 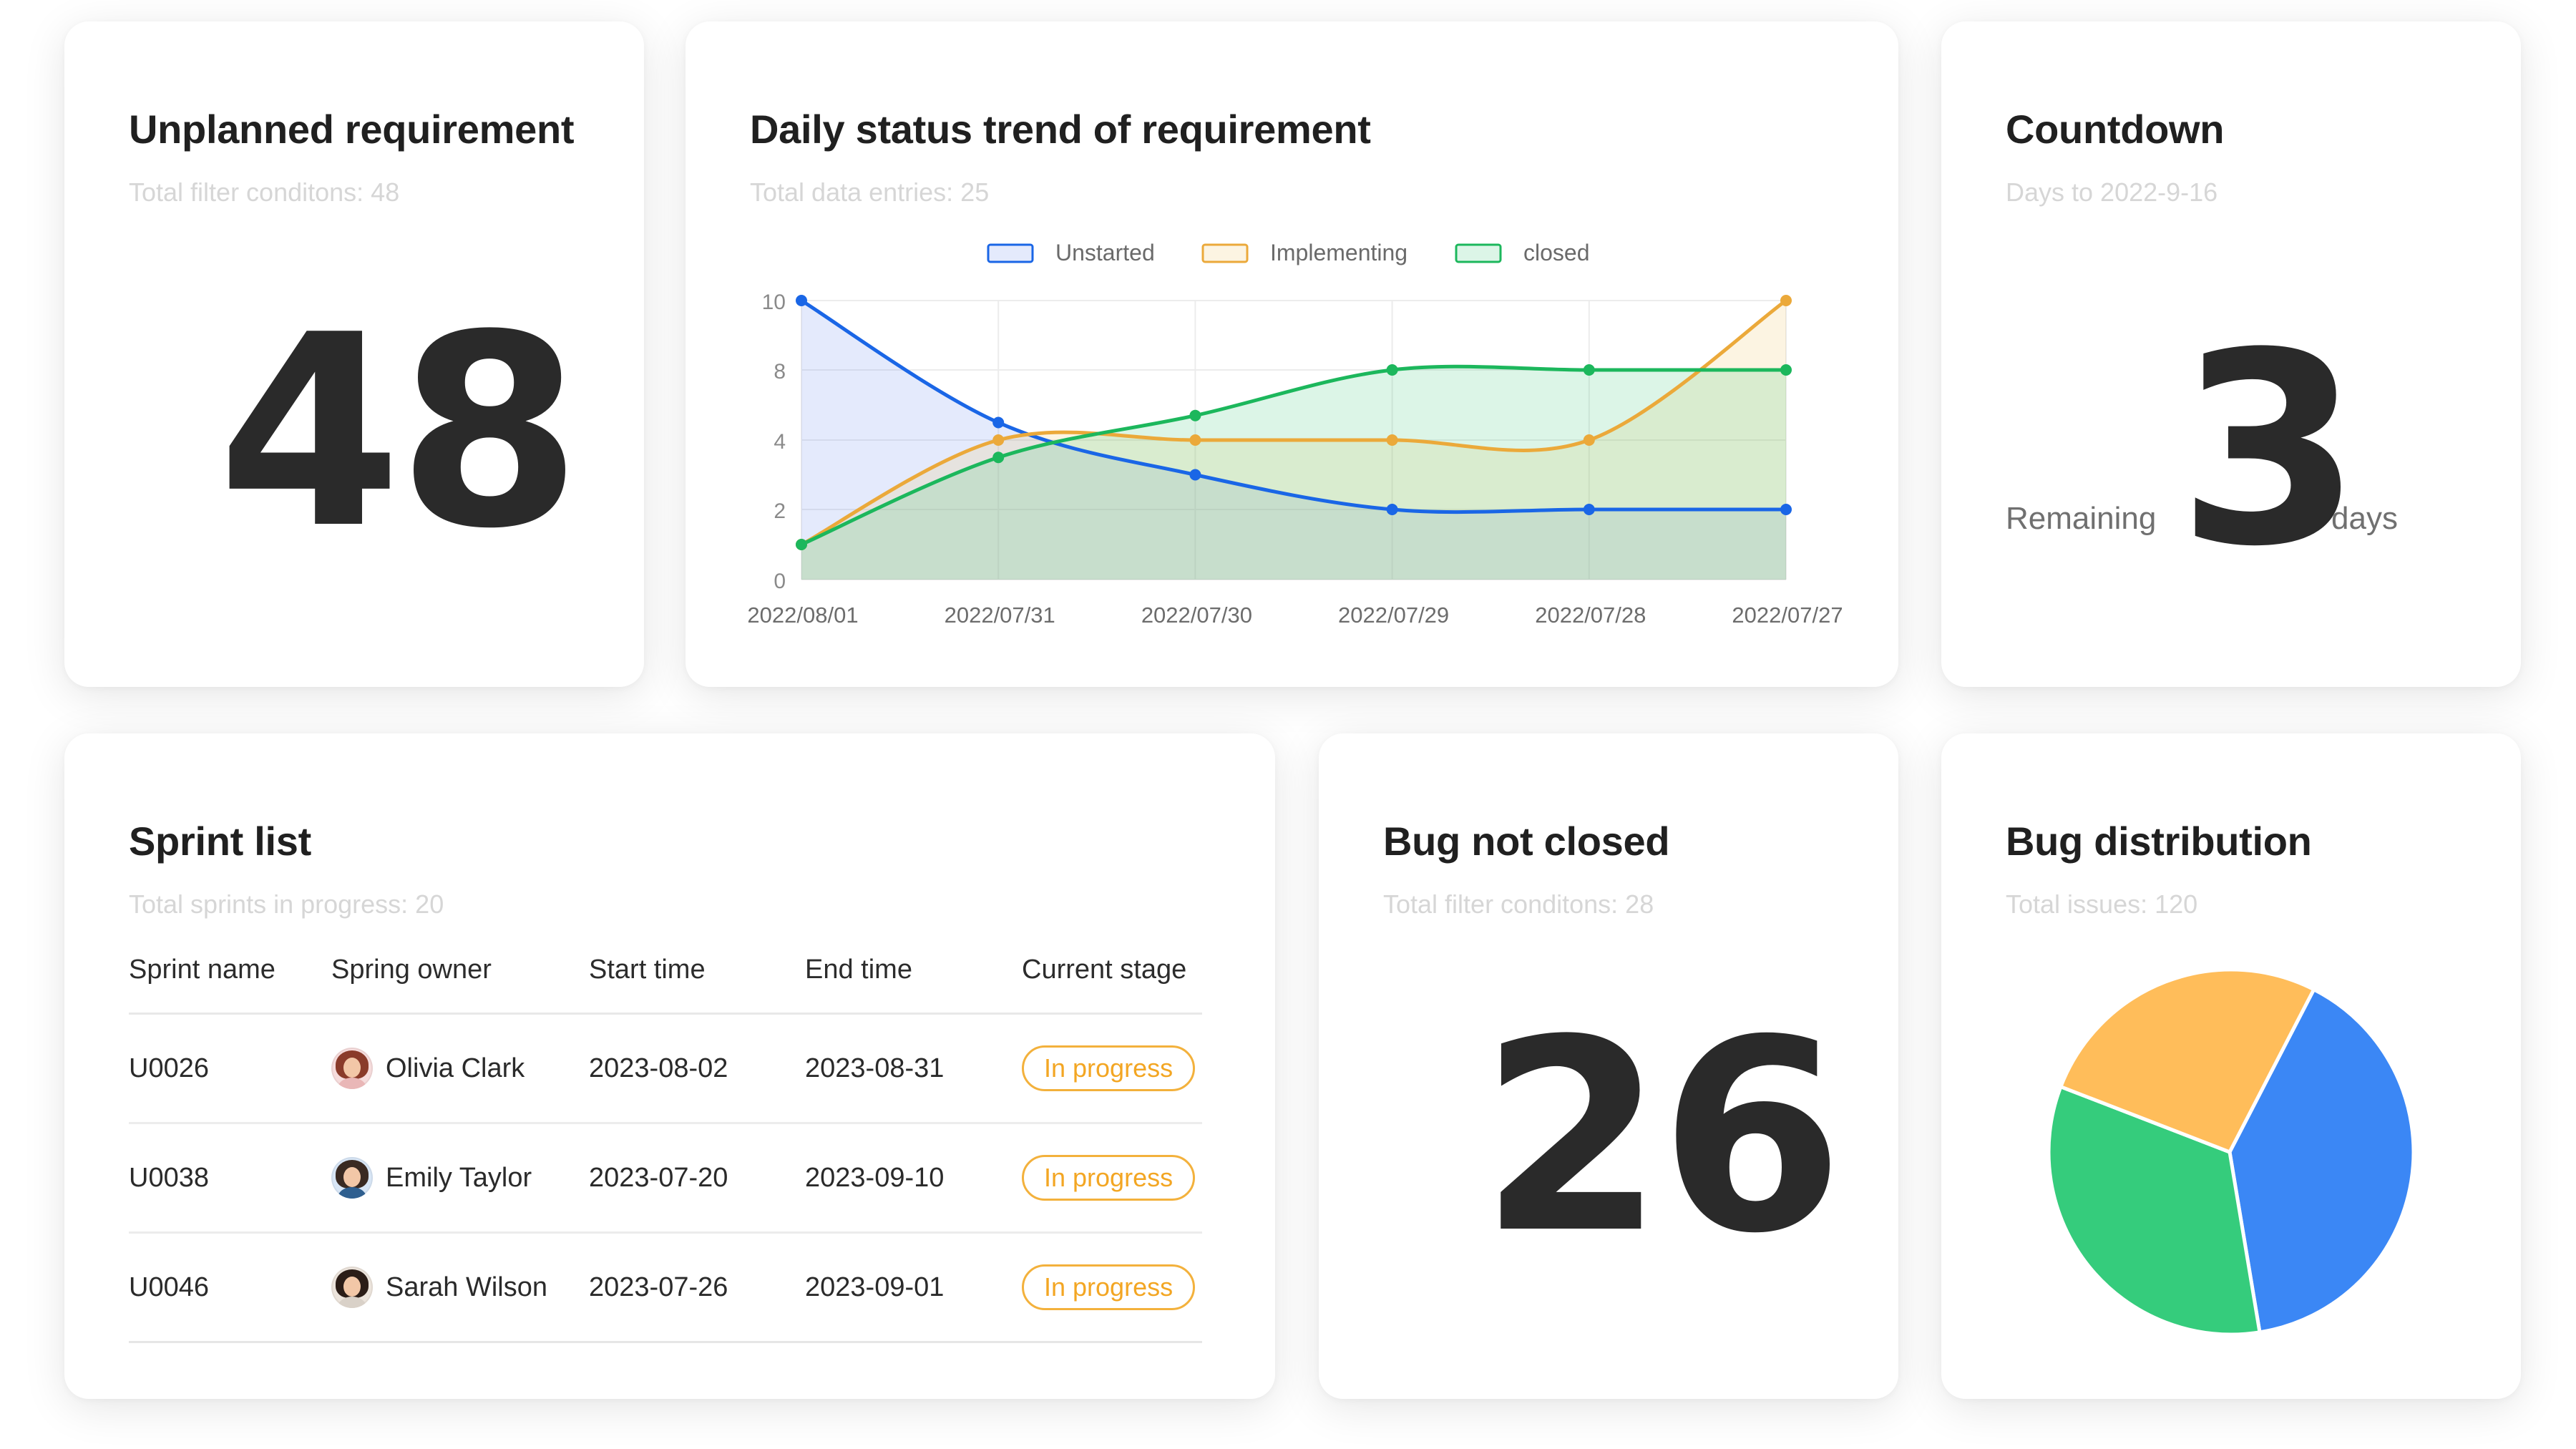 What do you see at coordinates (1556, 252) in the screenshot?
I see `legend-label: closed` at bounding box center [1556, 252].